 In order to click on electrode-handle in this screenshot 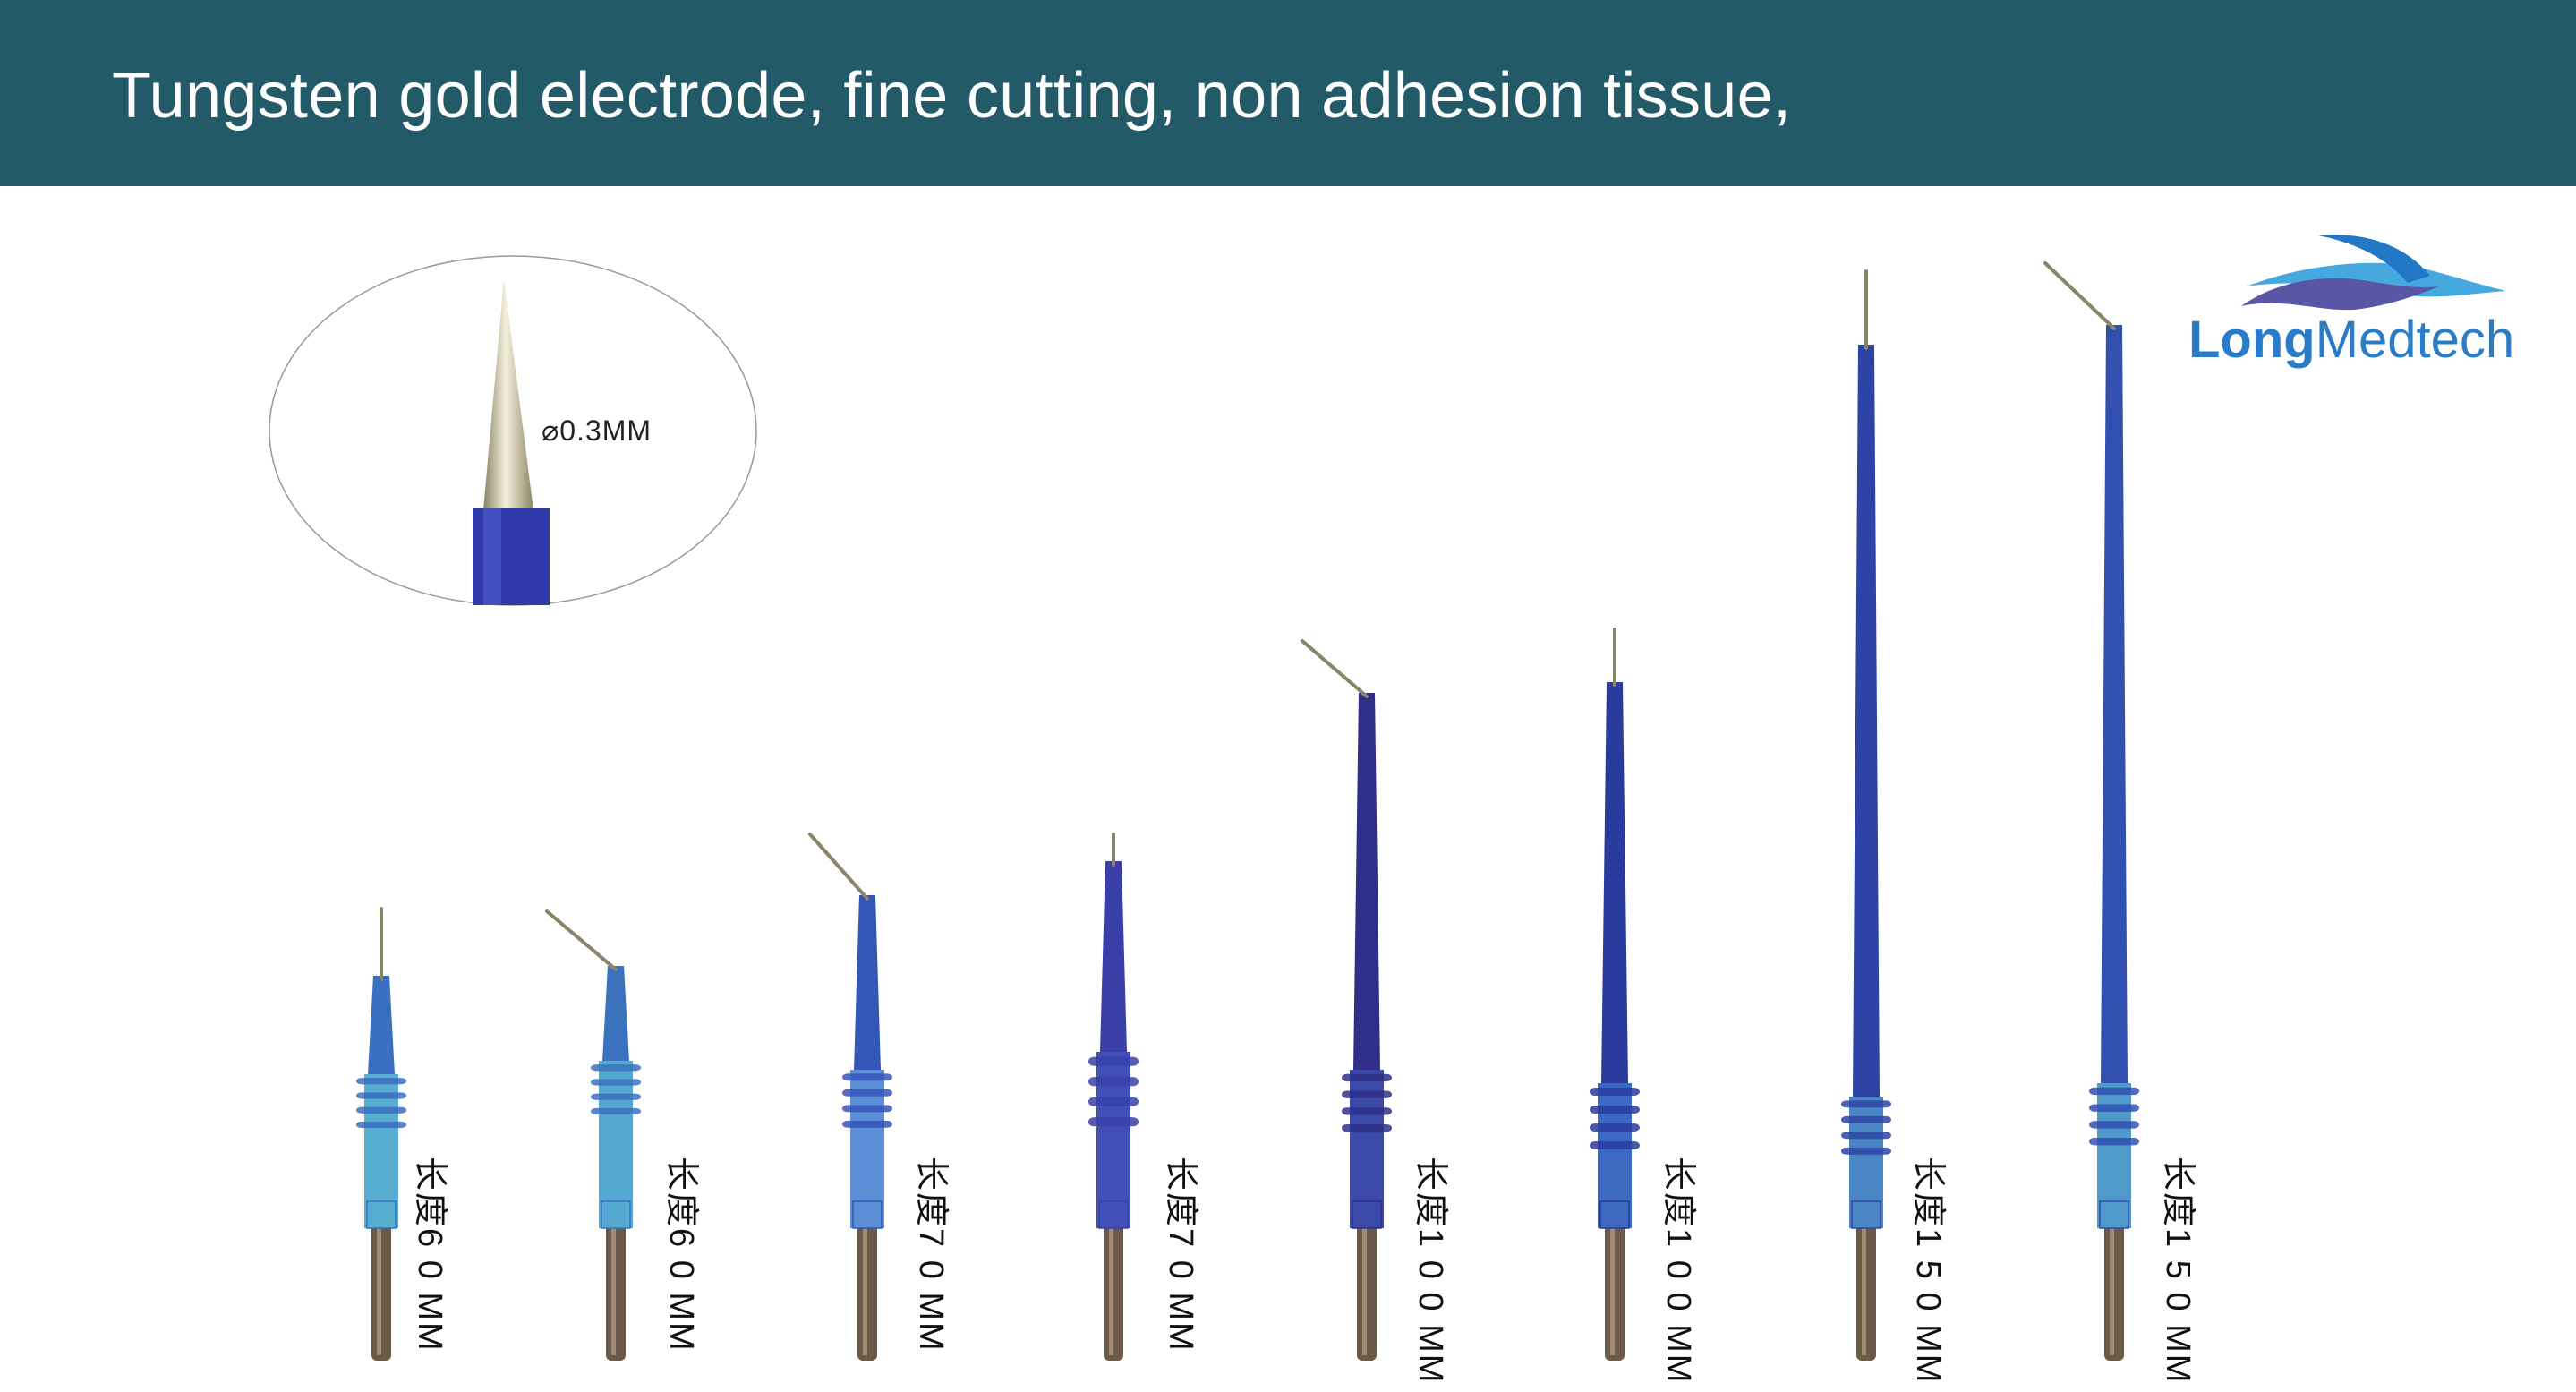, I will do `click(616, 1144)`.